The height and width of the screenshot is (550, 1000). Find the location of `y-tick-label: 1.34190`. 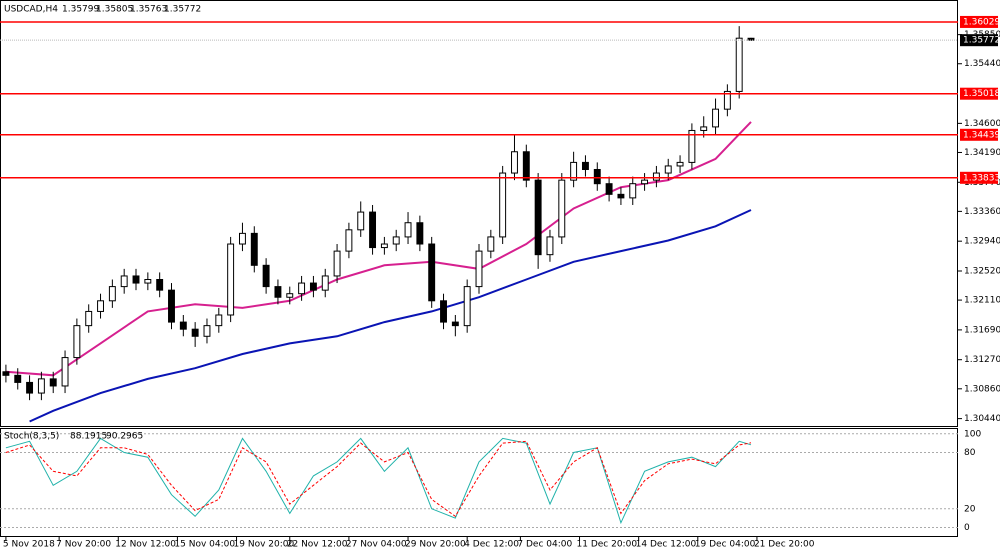

y-tick-label: 1.34190 is located at coordinates (982, 153).